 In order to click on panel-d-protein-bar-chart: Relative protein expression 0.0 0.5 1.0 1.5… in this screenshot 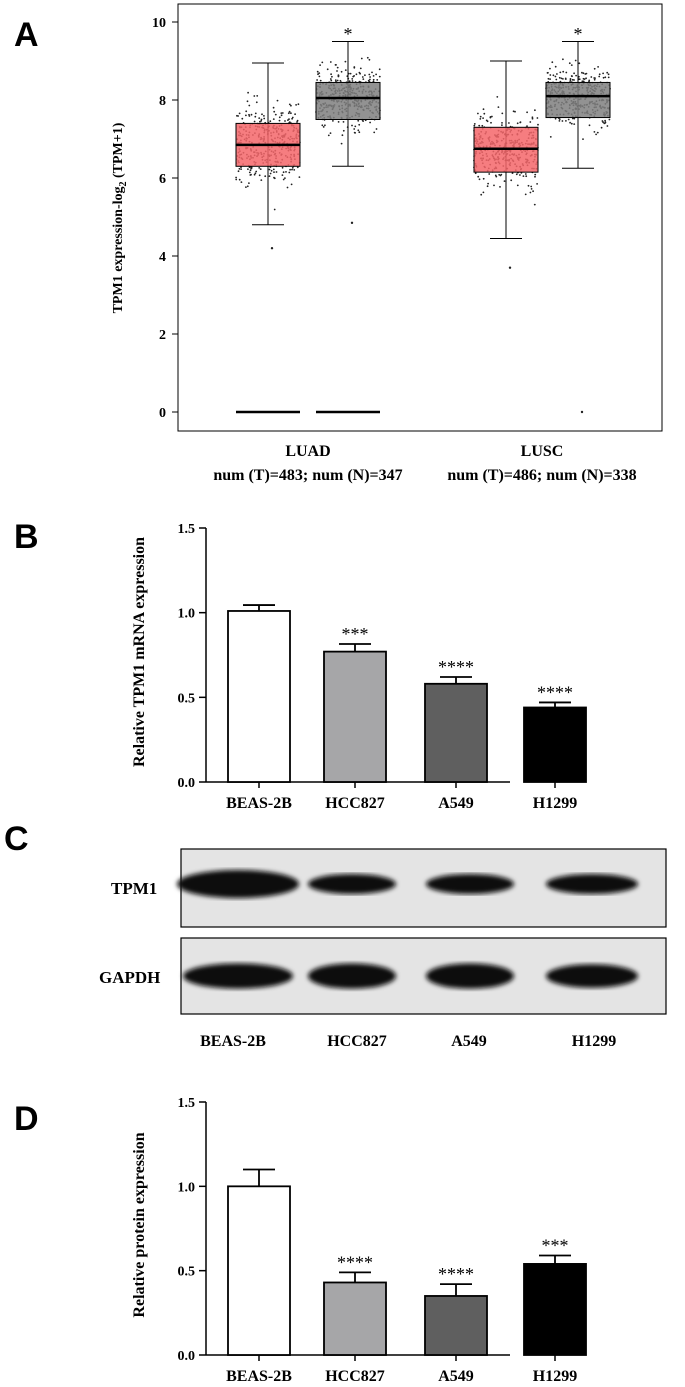, I will do `click(359, 1240)`.